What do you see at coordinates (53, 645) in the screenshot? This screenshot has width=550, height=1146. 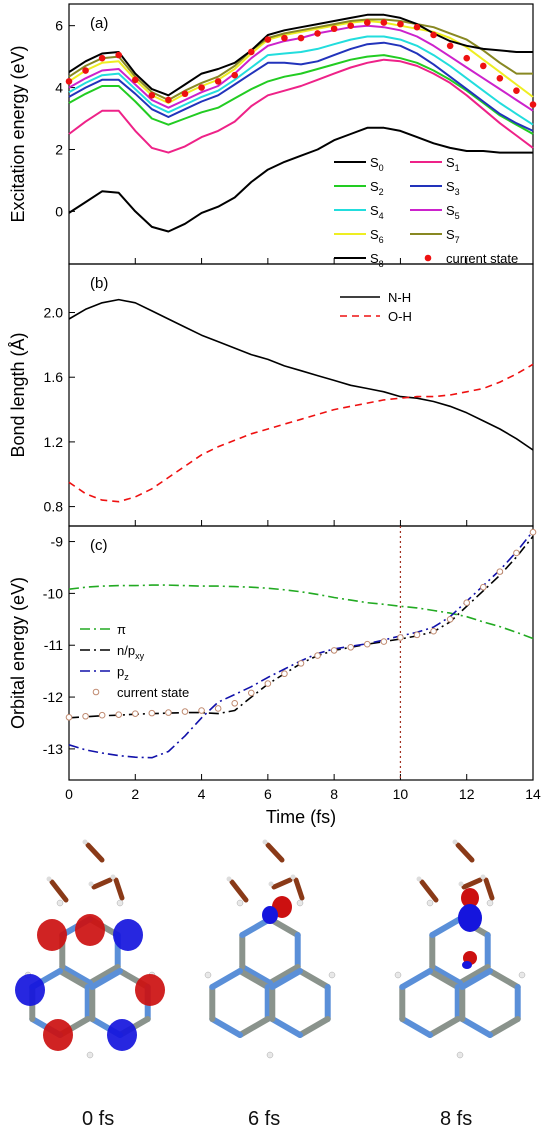 I see `y-tick-label: -11` at bounding box center [53, 645].